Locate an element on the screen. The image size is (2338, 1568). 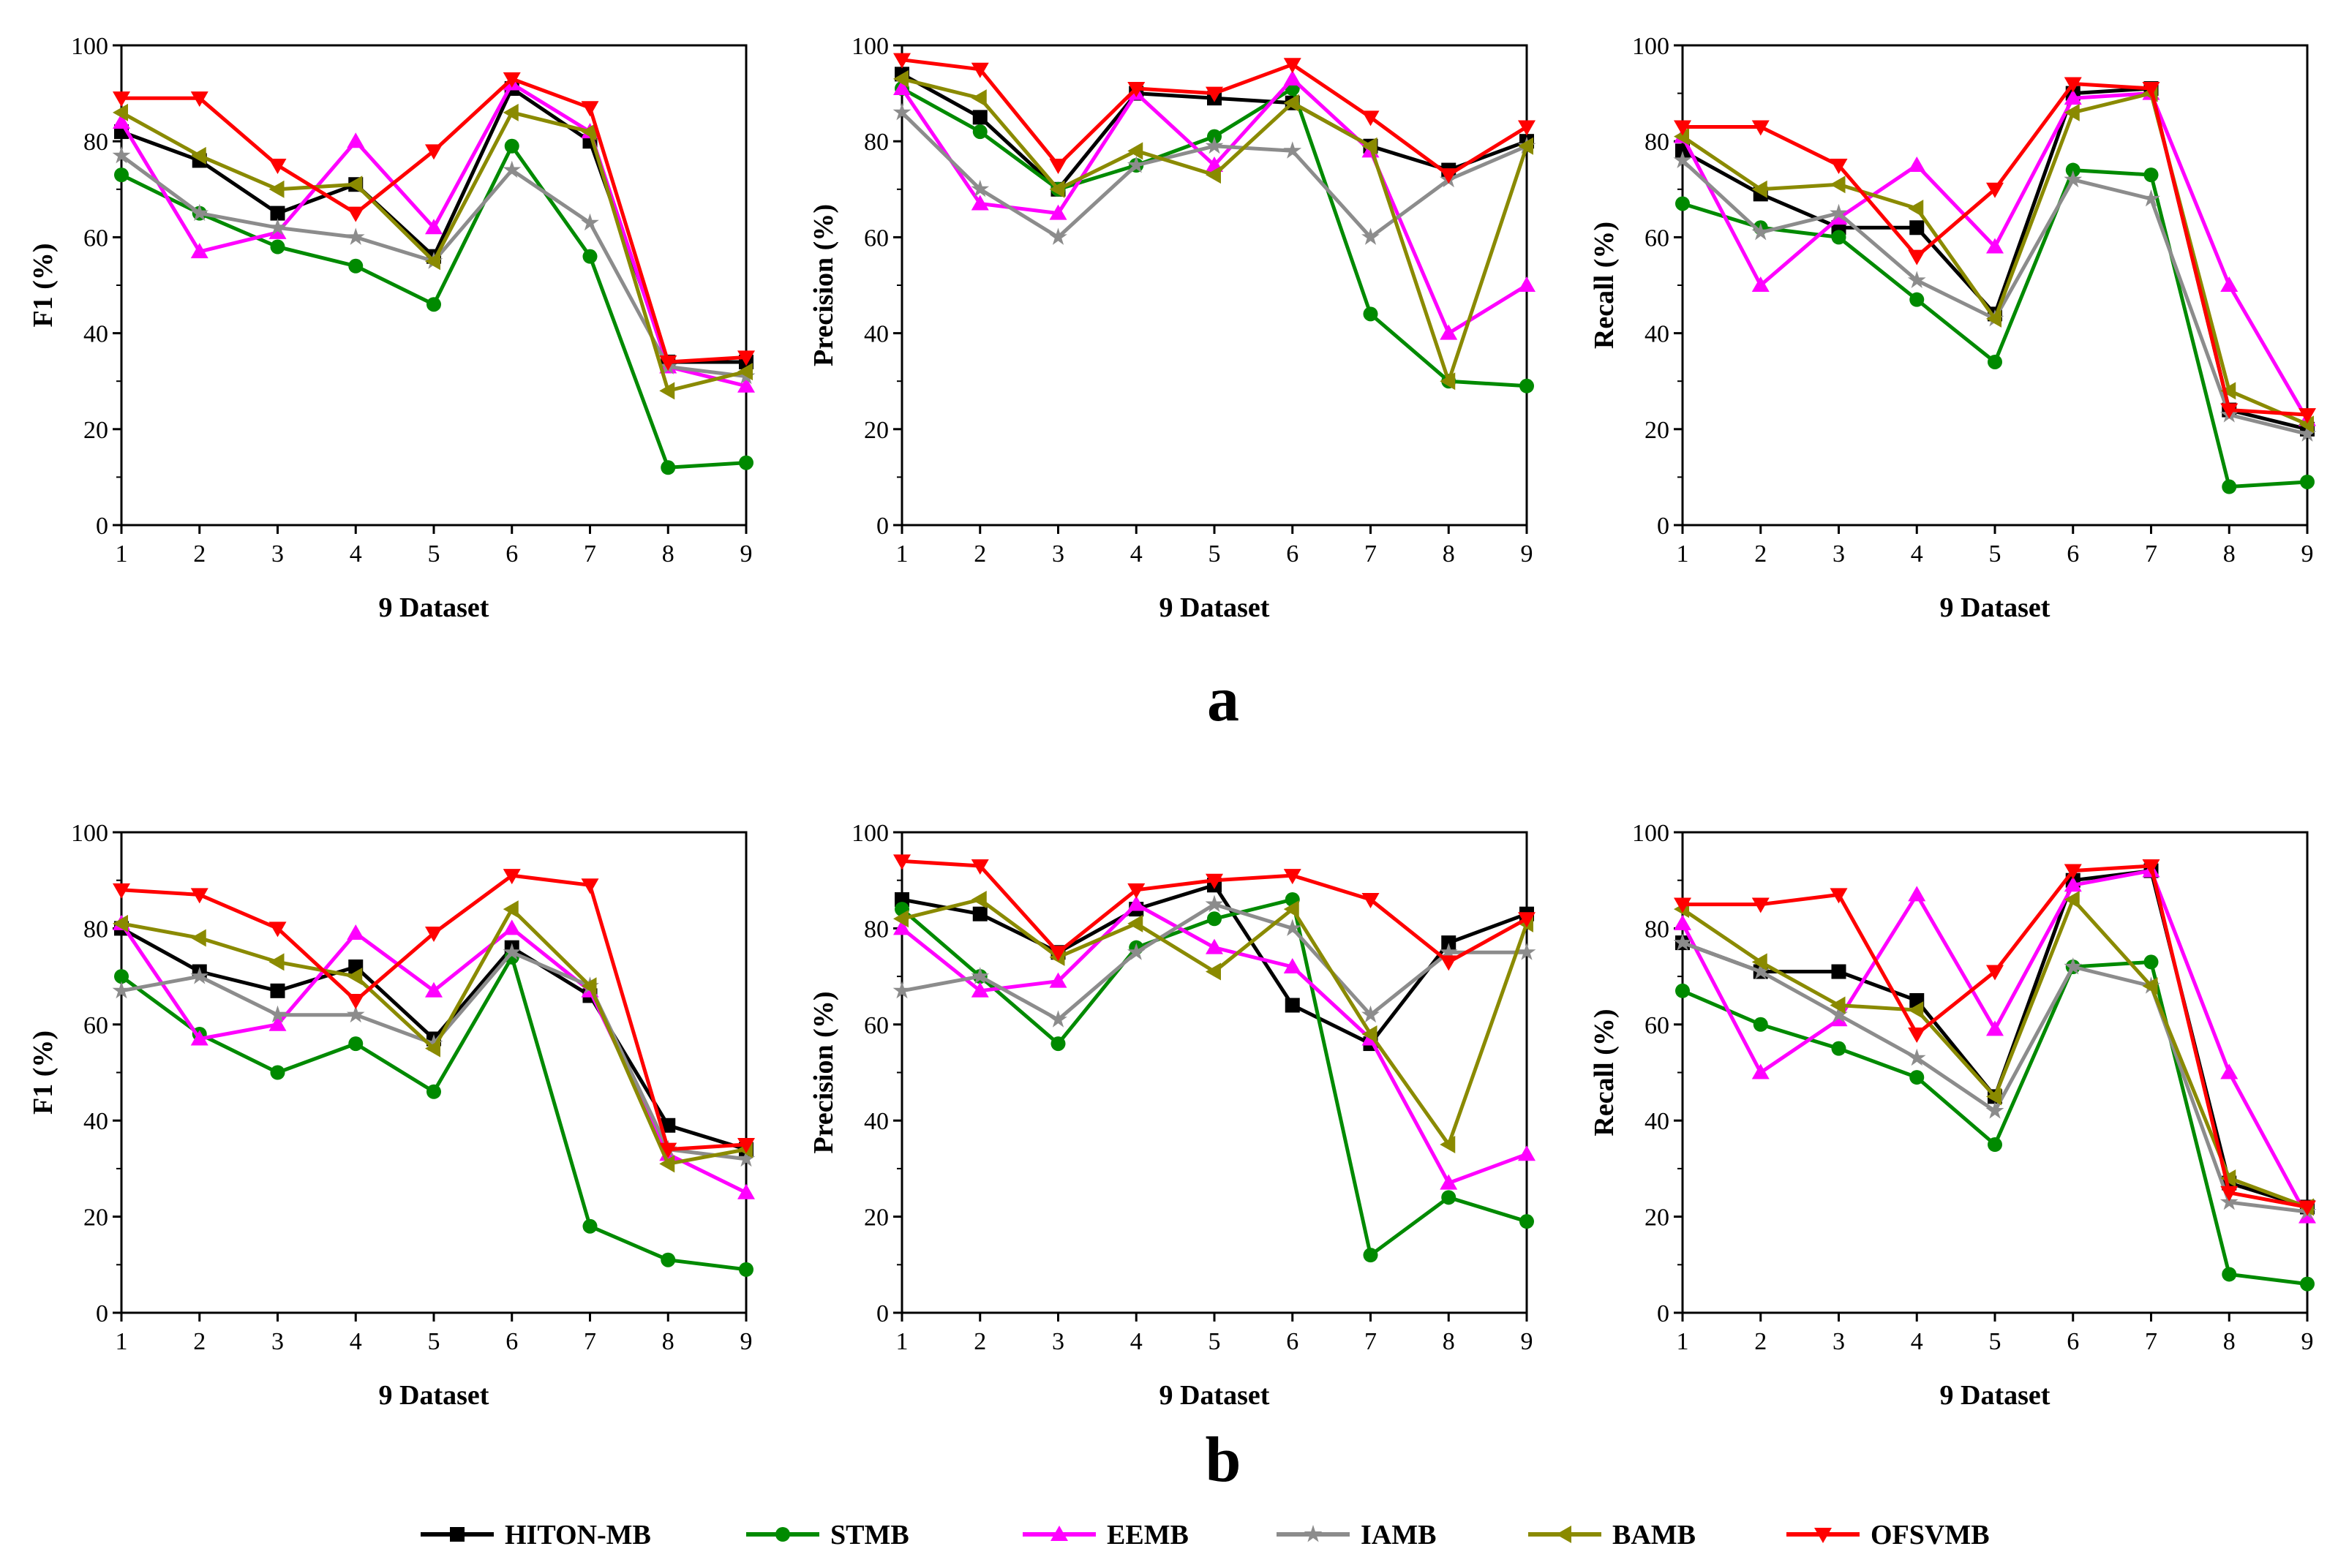
legend-item-hiton-mb: HITON-MB is located at coordinates (536, 1535).